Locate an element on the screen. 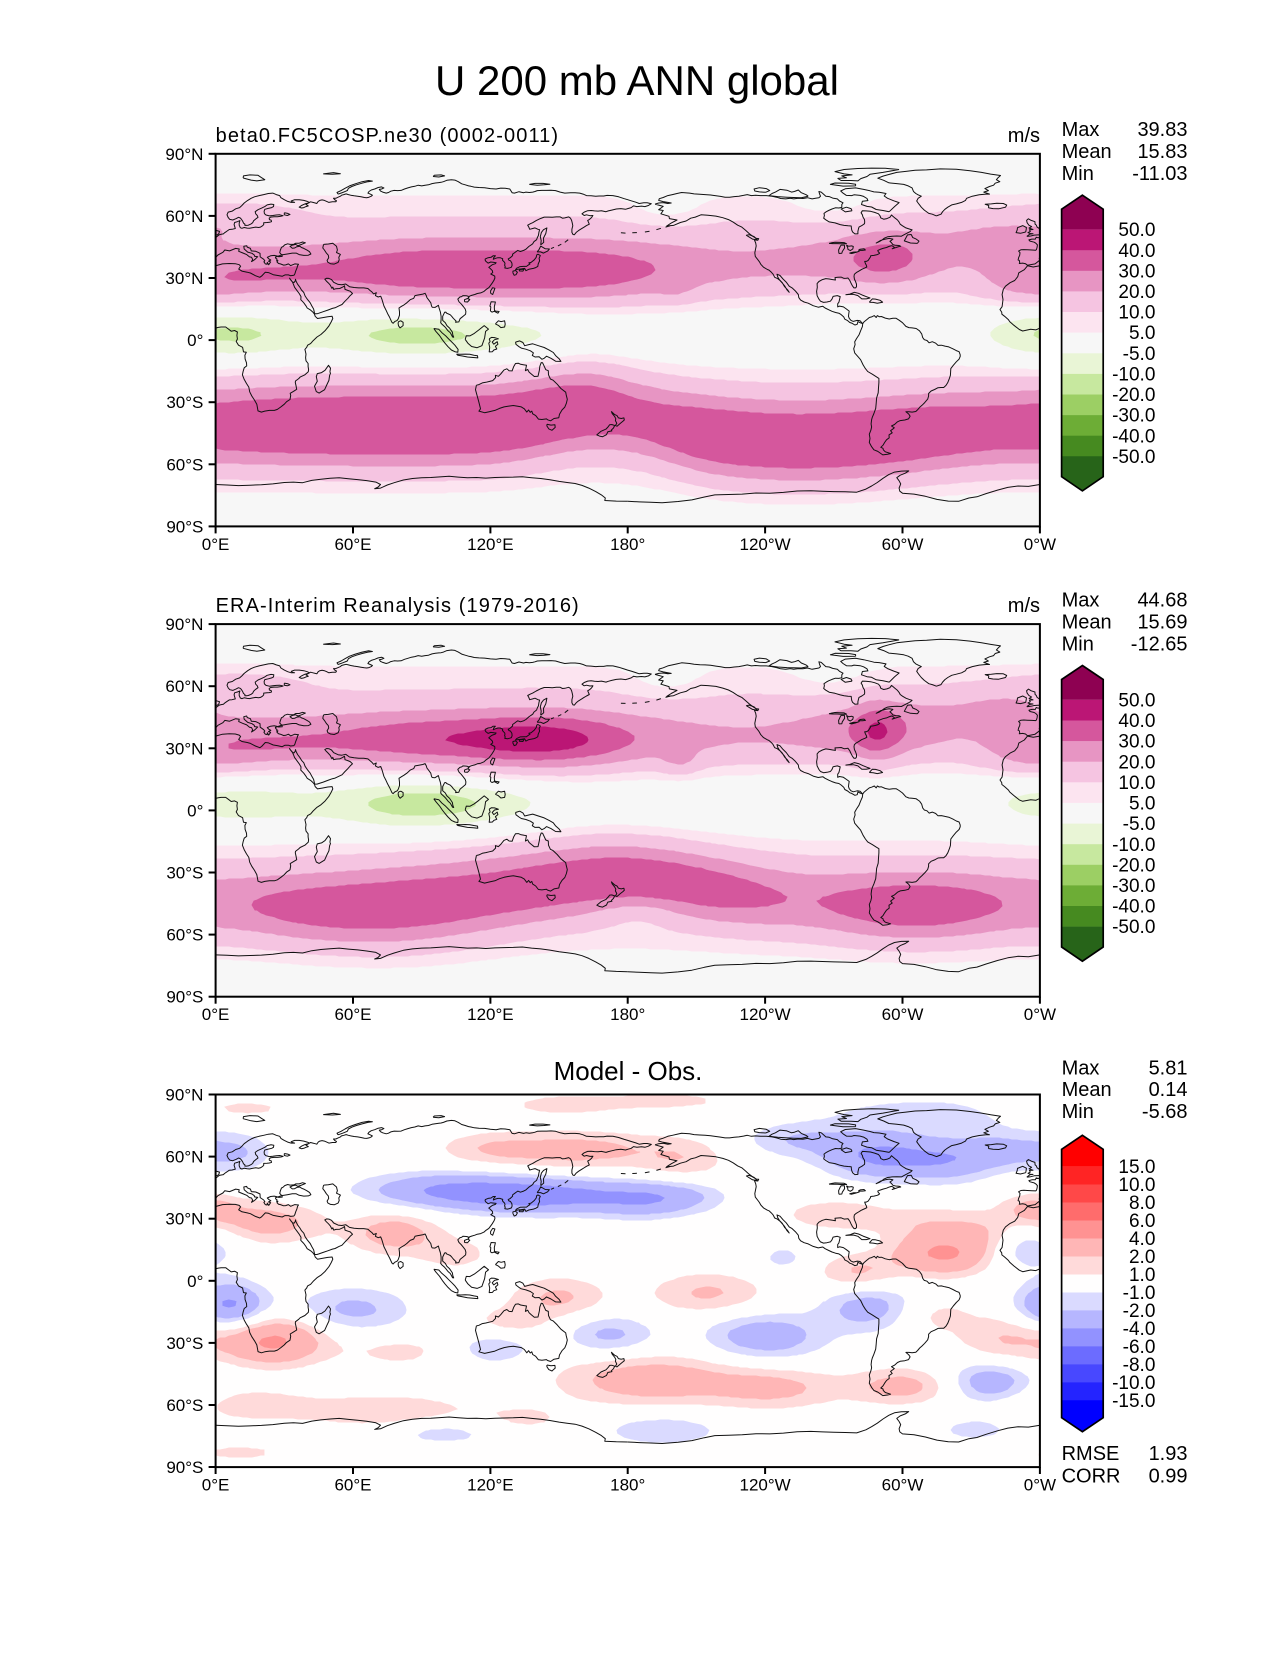 The width and height of the screenshot is (1275, 1655). svg-text: -4.0 is located at coordinates (1139, 1329).